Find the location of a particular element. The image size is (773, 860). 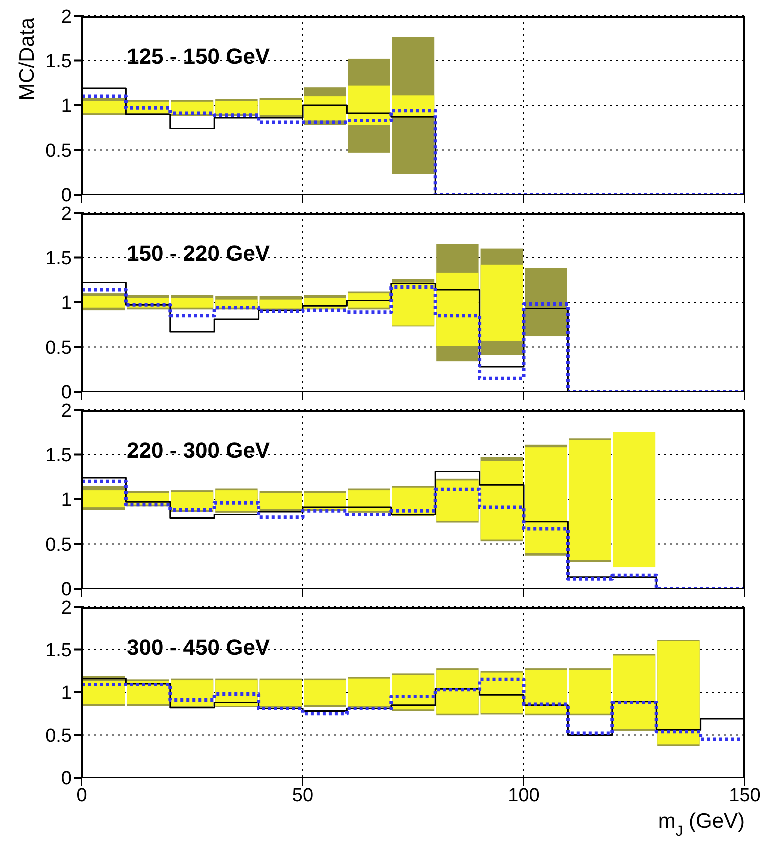

annotation: 150 - 220 GeV is located at coordinates (198, 254).